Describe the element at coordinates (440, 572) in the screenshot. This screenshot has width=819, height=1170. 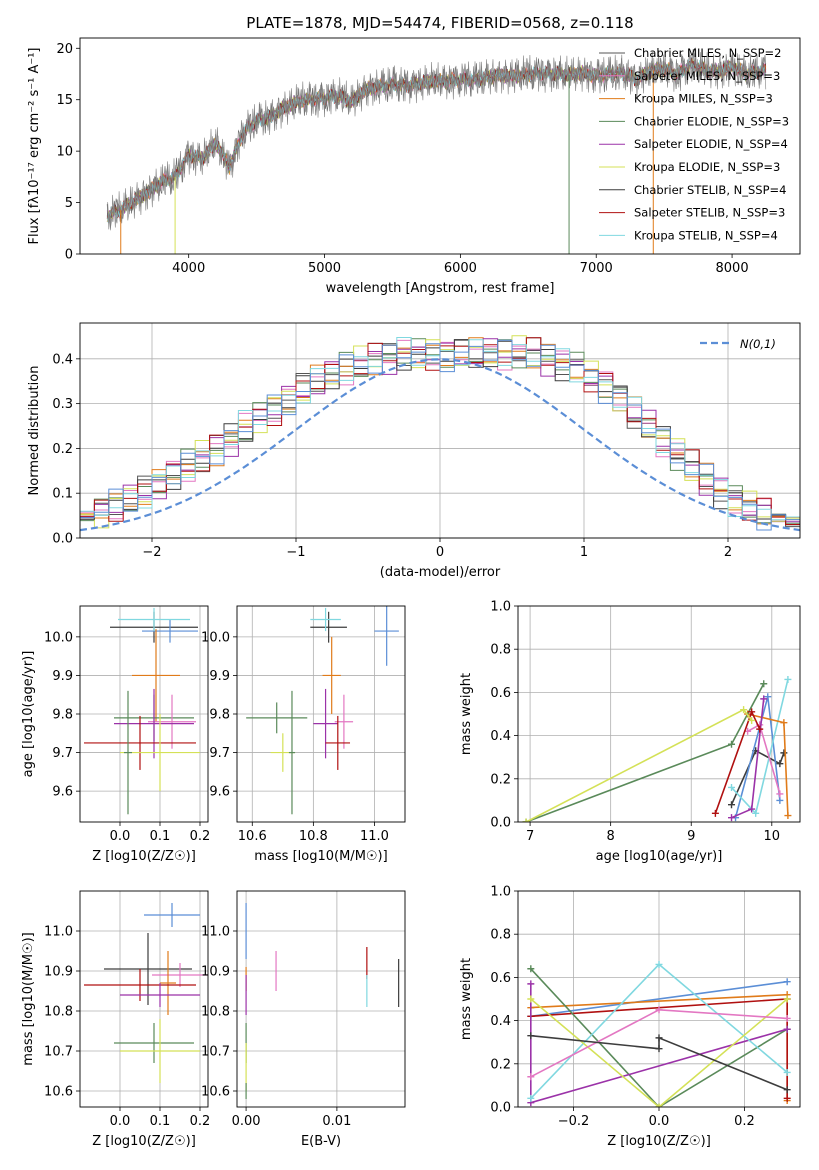
I see `x-axis-label: (data-model)/error` at that location.